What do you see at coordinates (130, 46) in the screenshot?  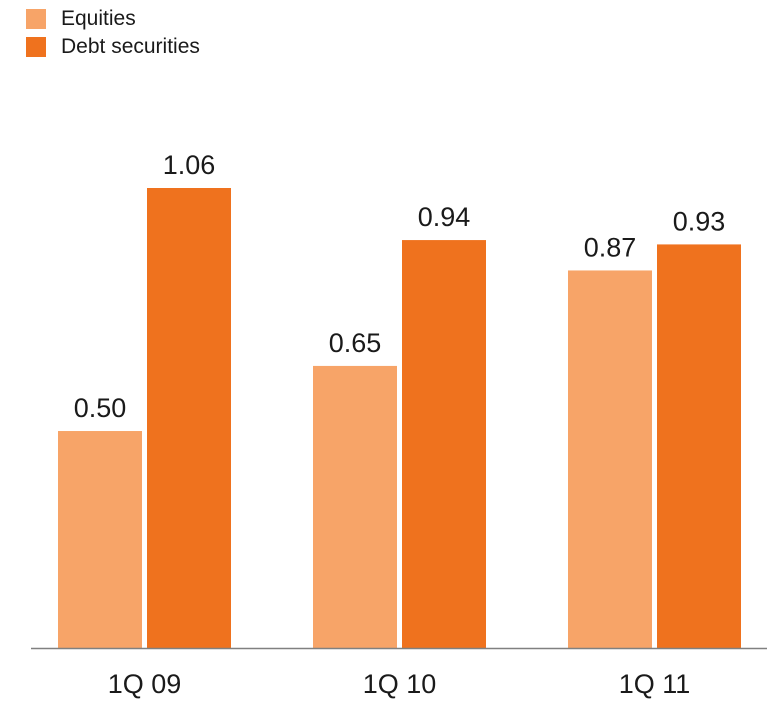 I see `legend-label-debt-securities: Debt securities` at bounding box center [130, 46].